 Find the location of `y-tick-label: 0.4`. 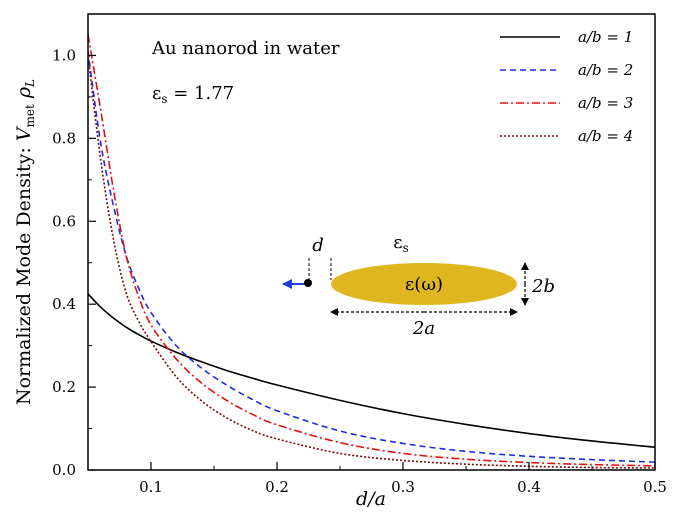

y-tick-label: 0.4 is located at coordinates (64, 304).